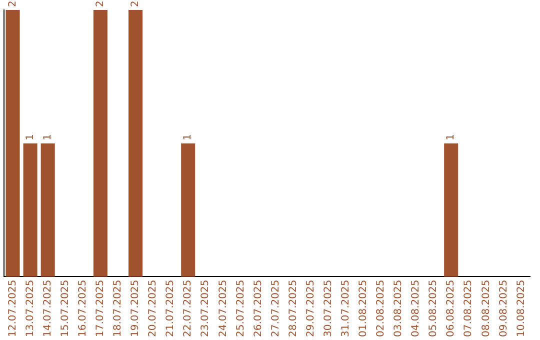  What do you see at coordinates (328, 309) in the screenshot?
I see `x-tick-label: 30.07.2025` at bounding box center [328, 309].